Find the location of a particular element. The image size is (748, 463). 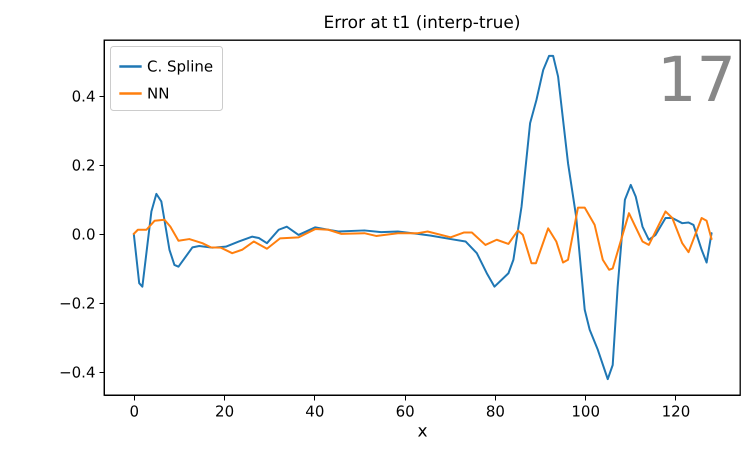

x-tick-label: 20 is located at coordinates (224, 411).